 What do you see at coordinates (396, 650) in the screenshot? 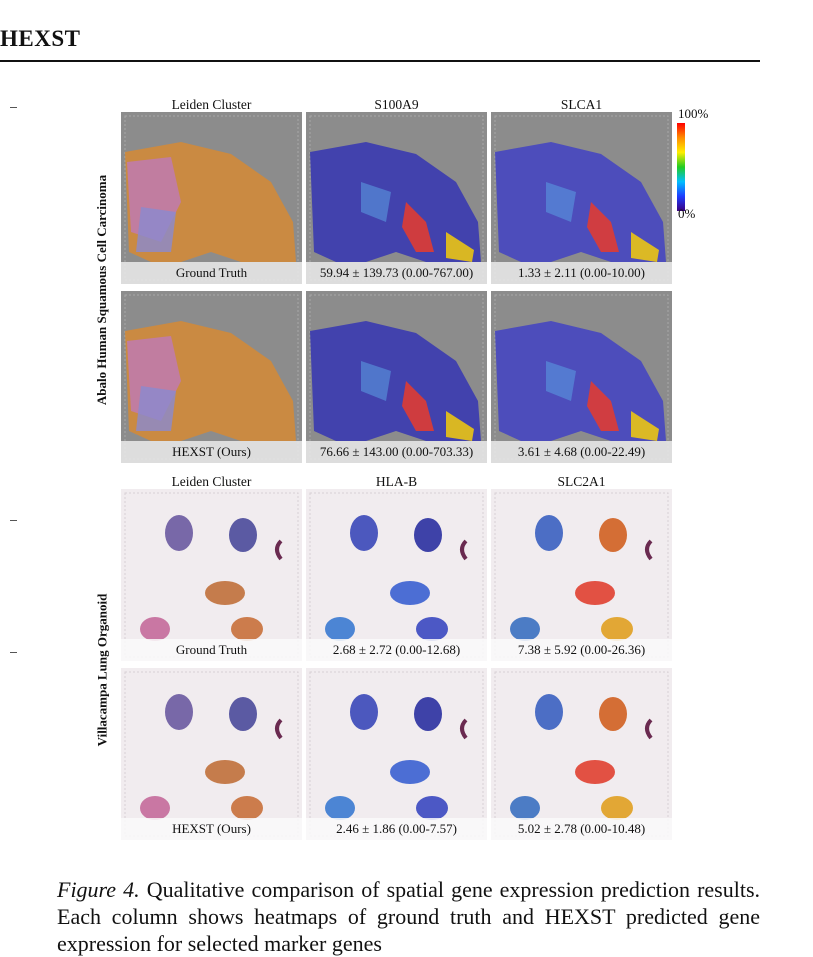
I see `panel-caption: 2.68 ± 2.72 (0.00-12.68)` at bounding box center [396, 650].